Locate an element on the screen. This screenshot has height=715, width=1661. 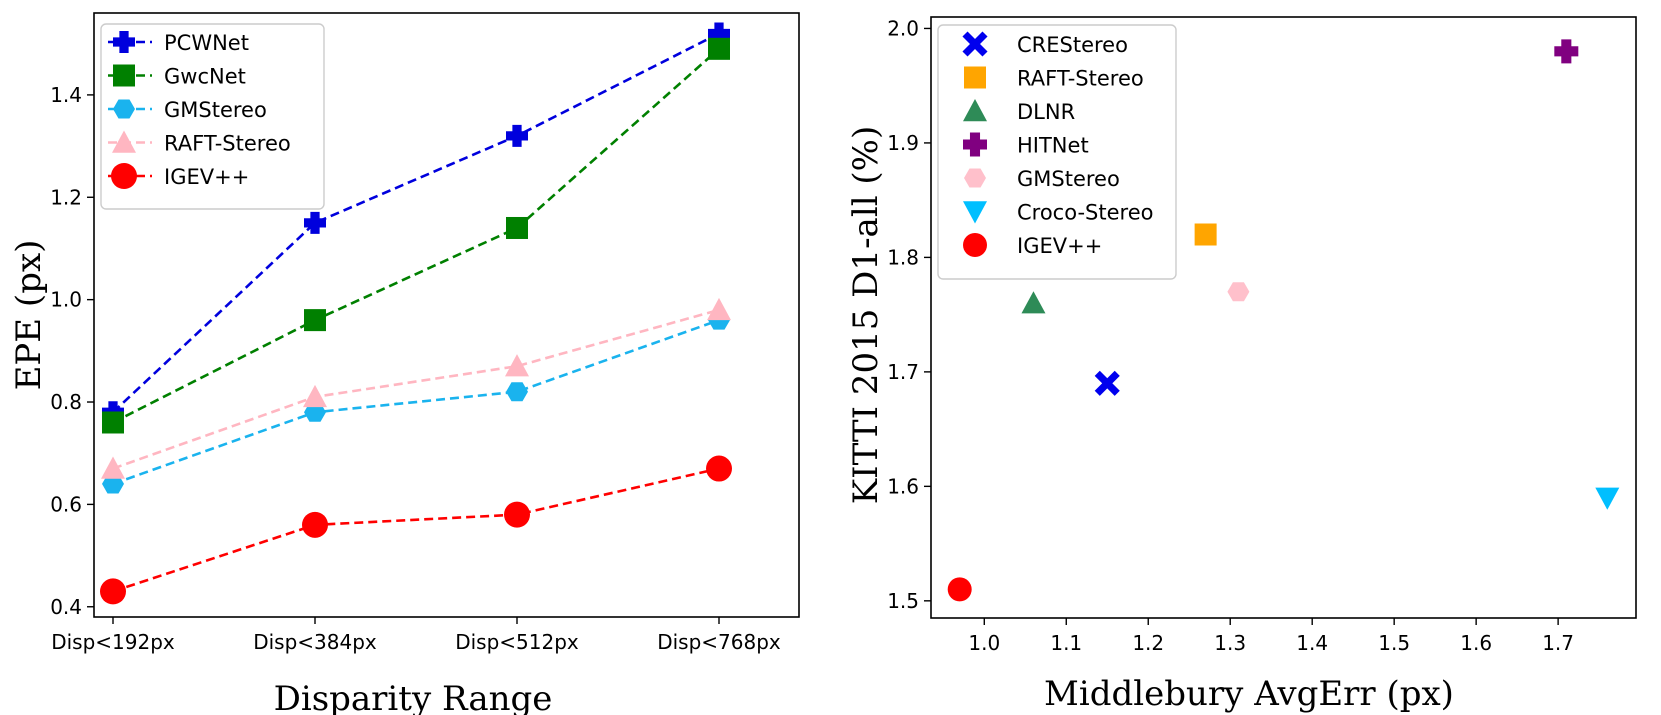
left-x-tick-label: Disp<768px is located at coordinates (719, 642).